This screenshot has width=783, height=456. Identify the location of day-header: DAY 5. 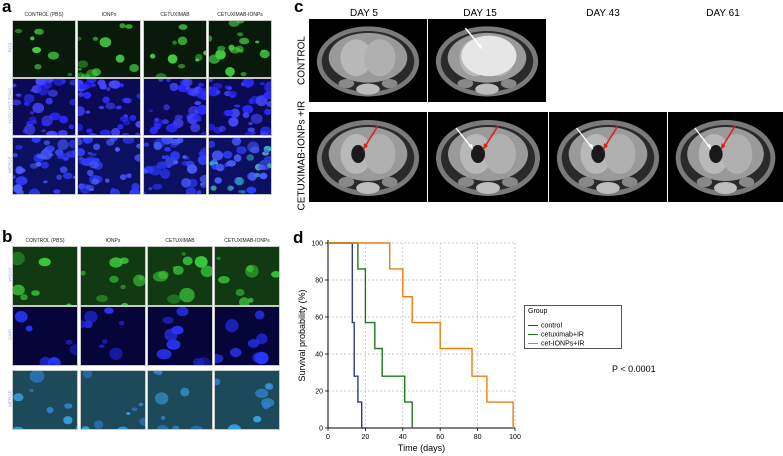
(364, 13).